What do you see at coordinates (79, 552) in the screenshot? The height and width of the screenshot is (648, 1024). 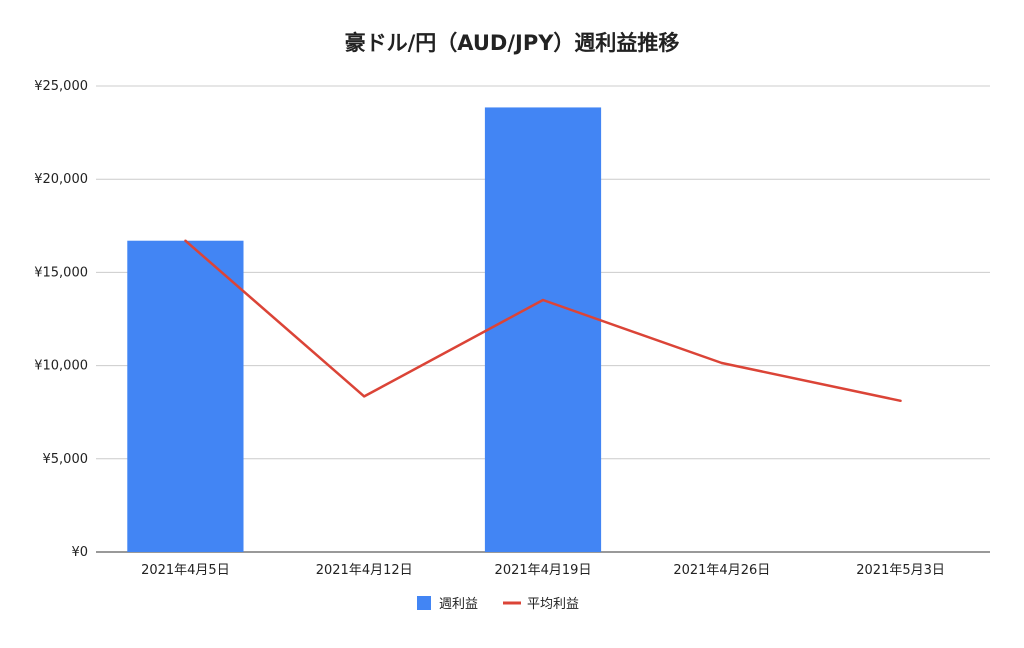 I see `y-tick-label: ¥0` at bounding box center [79, 552].